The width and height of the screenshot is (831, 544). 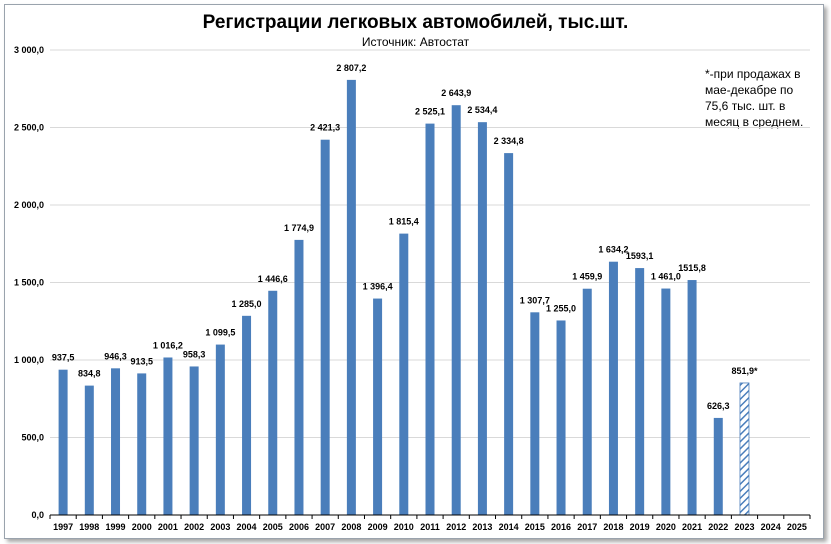 What do you see at coordinates (509, 527) in the screenshot?
I see `x-tick-label: 2014` at bounding box center [509, 527].